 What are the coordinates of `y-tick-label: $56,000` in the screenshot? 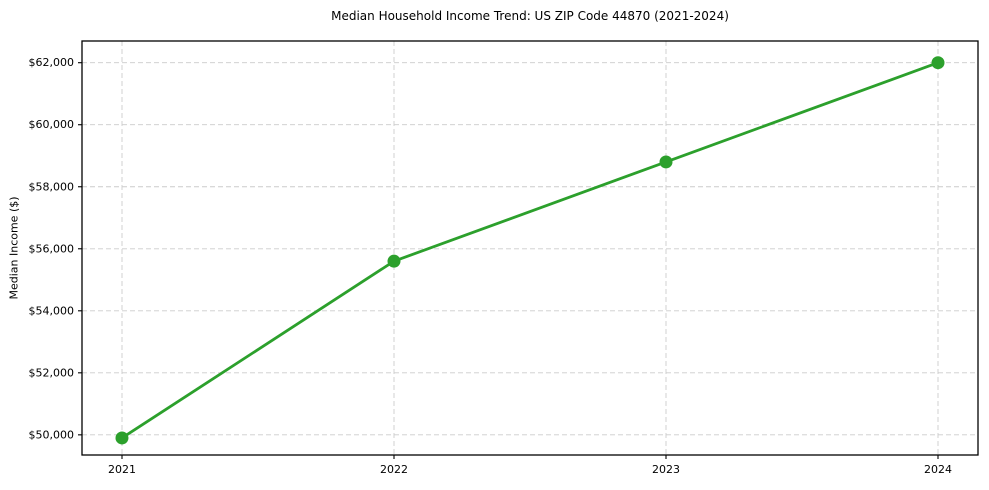 It's located at (52, 248).